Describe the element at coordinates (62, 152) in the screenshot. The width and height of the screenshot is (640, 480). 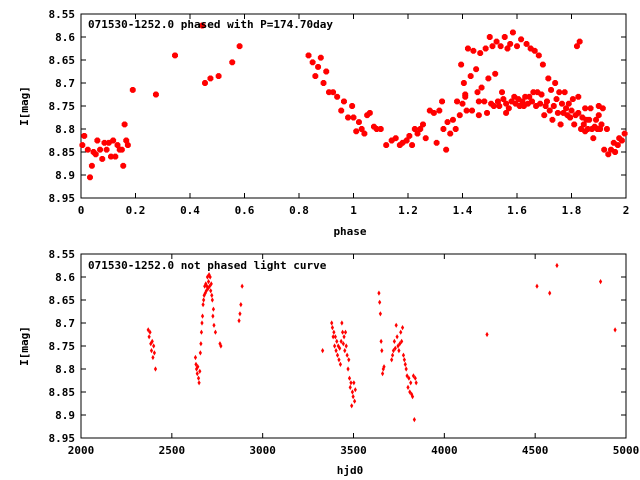
I see `phased-y-tick-label: 8.85` at that location.